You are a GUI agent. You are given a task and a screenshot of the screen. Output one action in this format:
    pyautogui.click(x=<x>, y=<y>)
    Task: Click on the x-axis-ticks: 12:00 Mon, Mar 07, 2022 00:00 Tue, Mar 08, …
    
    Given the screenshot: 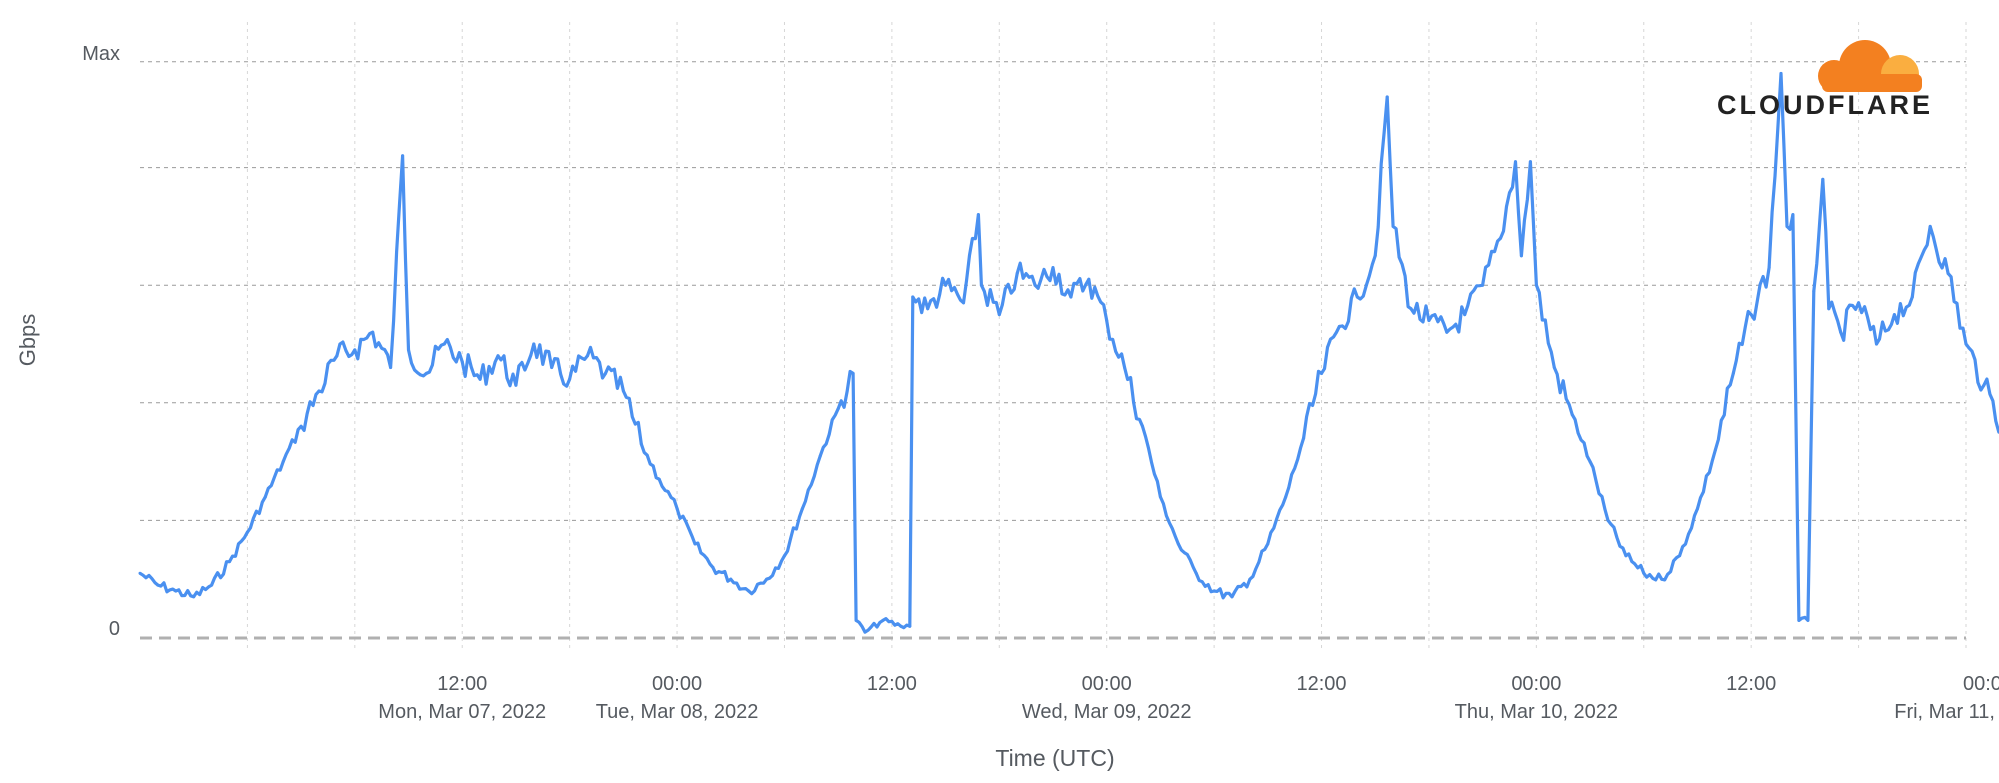 What is the action you would take?
    pyautogui.click(x=1188, y=698)
    